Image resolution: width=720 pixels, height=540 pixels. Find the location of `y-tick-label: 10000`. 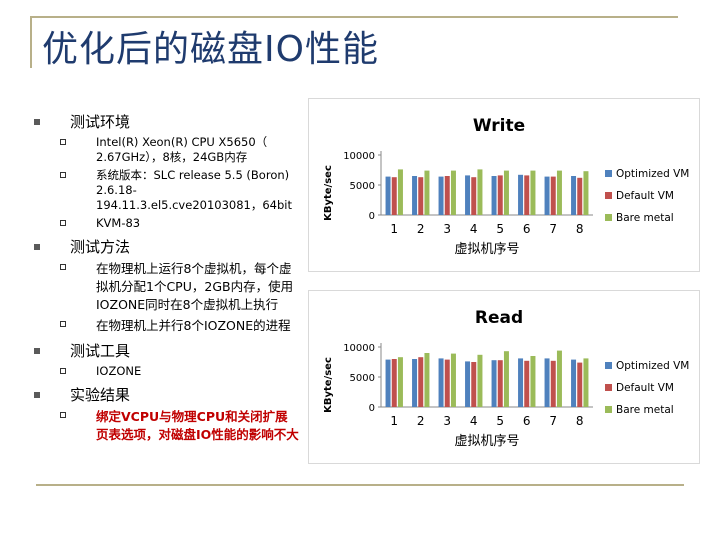

y-tick-label: 10000 is located at coordinates (359, 156).